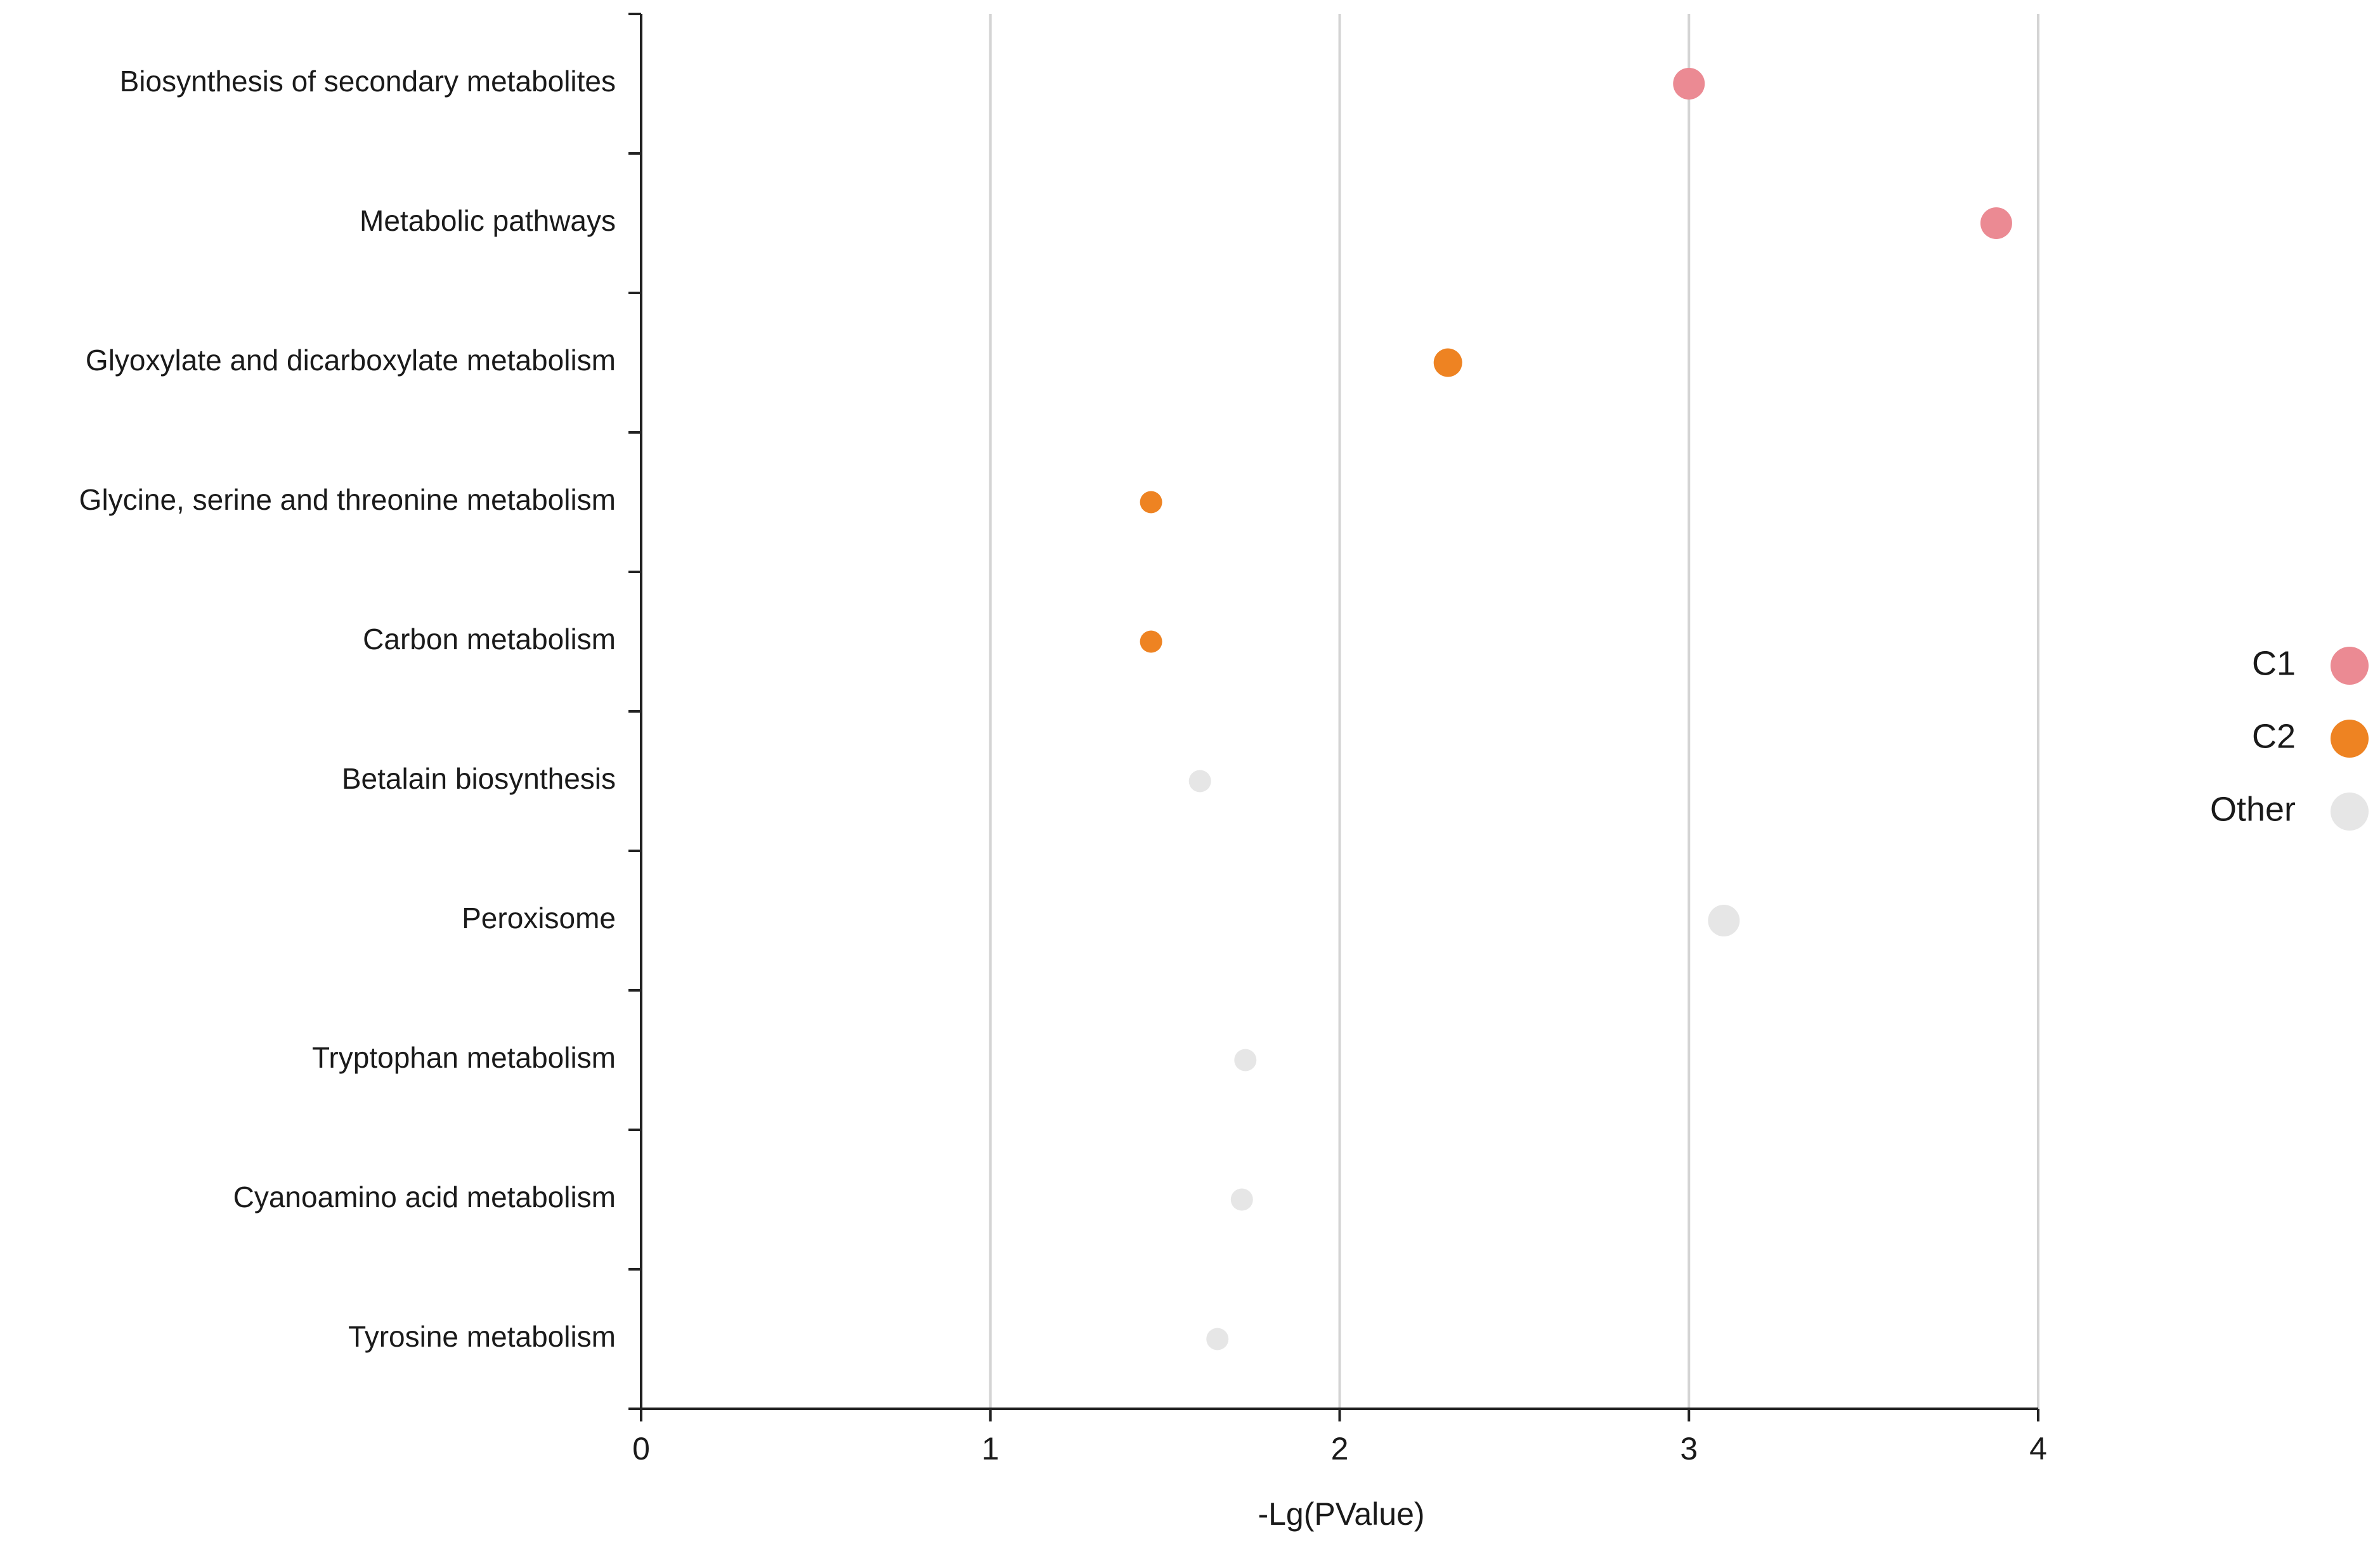 The height and width of the screenshot is (1547, 2380). What do you see at coordinates (464, 1057) in the screenshot?
I see `category-label: Tryptophan metabolism` at bounding box center [464, 1057].